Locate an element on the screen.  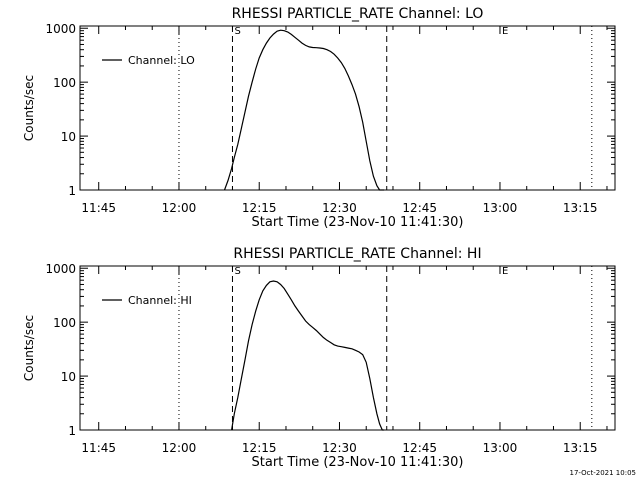
chart0-xlabel: Start Time (23-Nov-10 11:41:30) is located at coordinates (358, 222).